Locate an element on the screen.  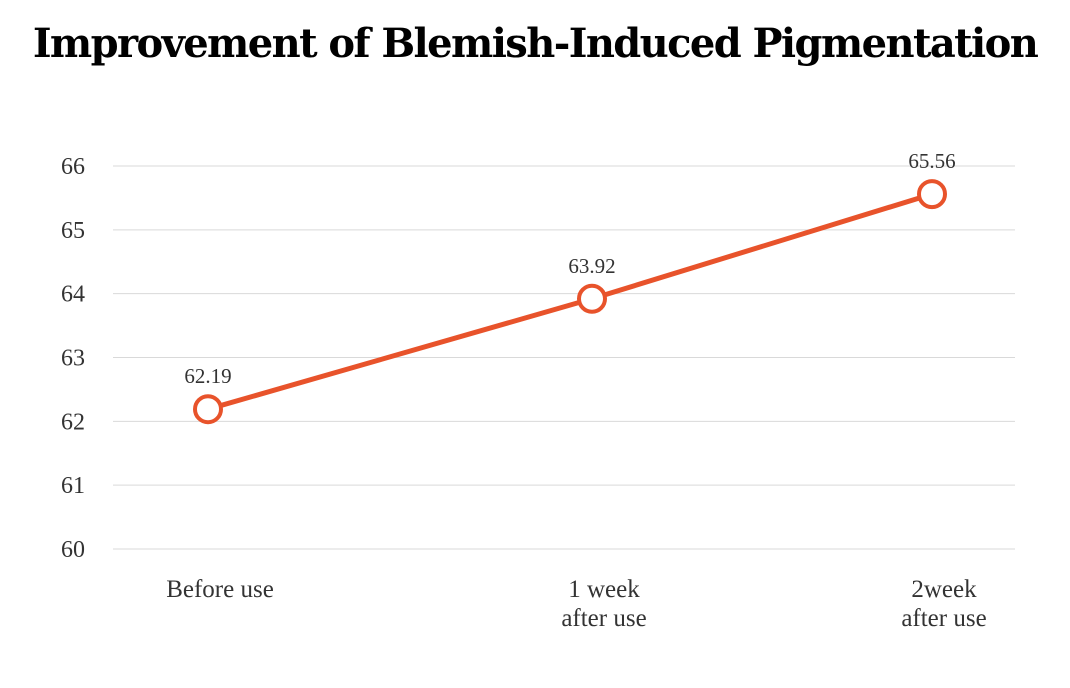
x-tick-label: 2week after use is located at coordinates (943, 604).